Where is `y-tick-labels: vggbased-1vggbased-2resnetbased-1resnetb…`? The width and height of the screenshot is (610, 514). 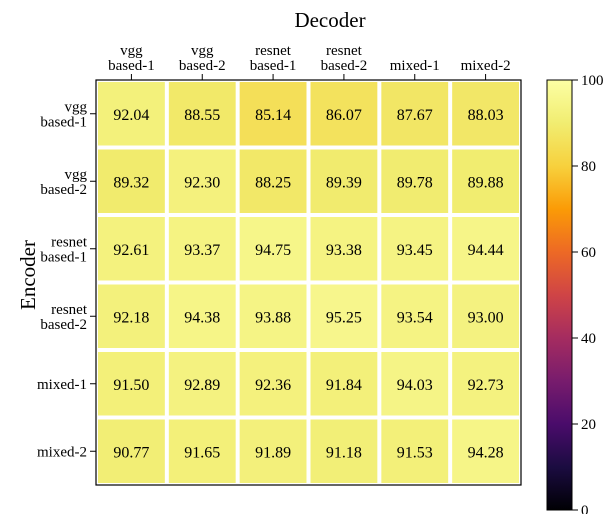 y-tick-labels: vggbased-1vggbased-2resnetbased-1resnetb… is located at coordinates (66, 279).